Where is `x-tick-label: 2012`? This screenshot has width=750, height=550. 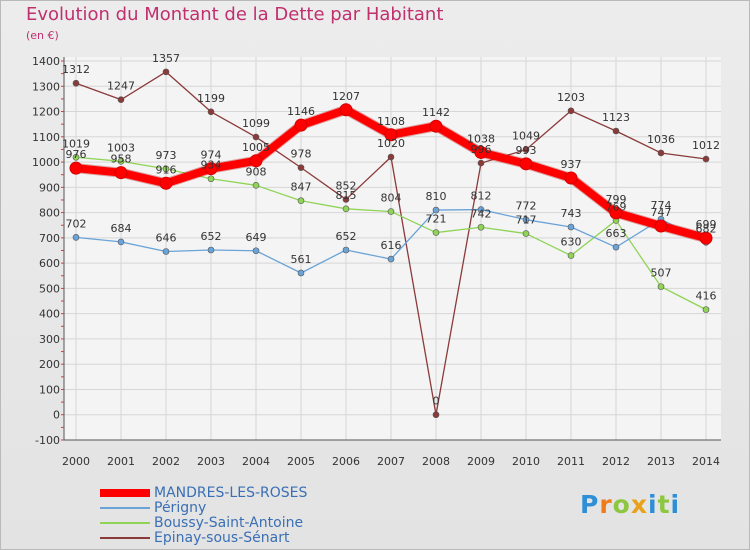
x-tick-label: 2012 is located at coordinates (616, 461).